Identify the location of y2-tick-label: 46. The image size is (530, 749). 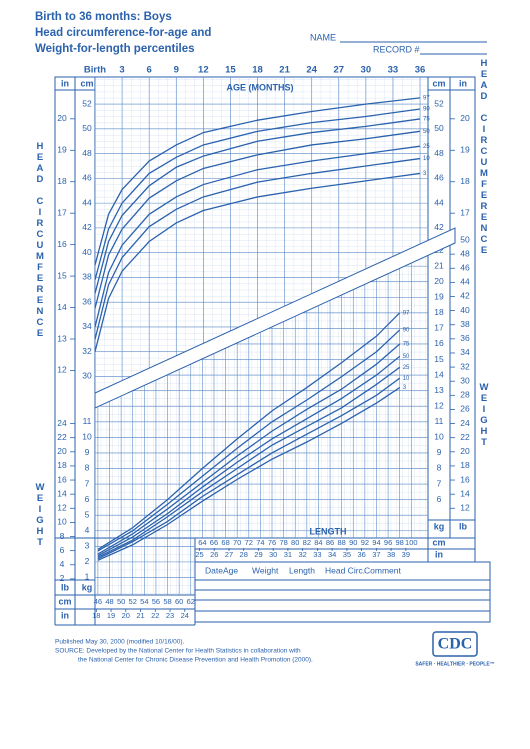
(465, 268).